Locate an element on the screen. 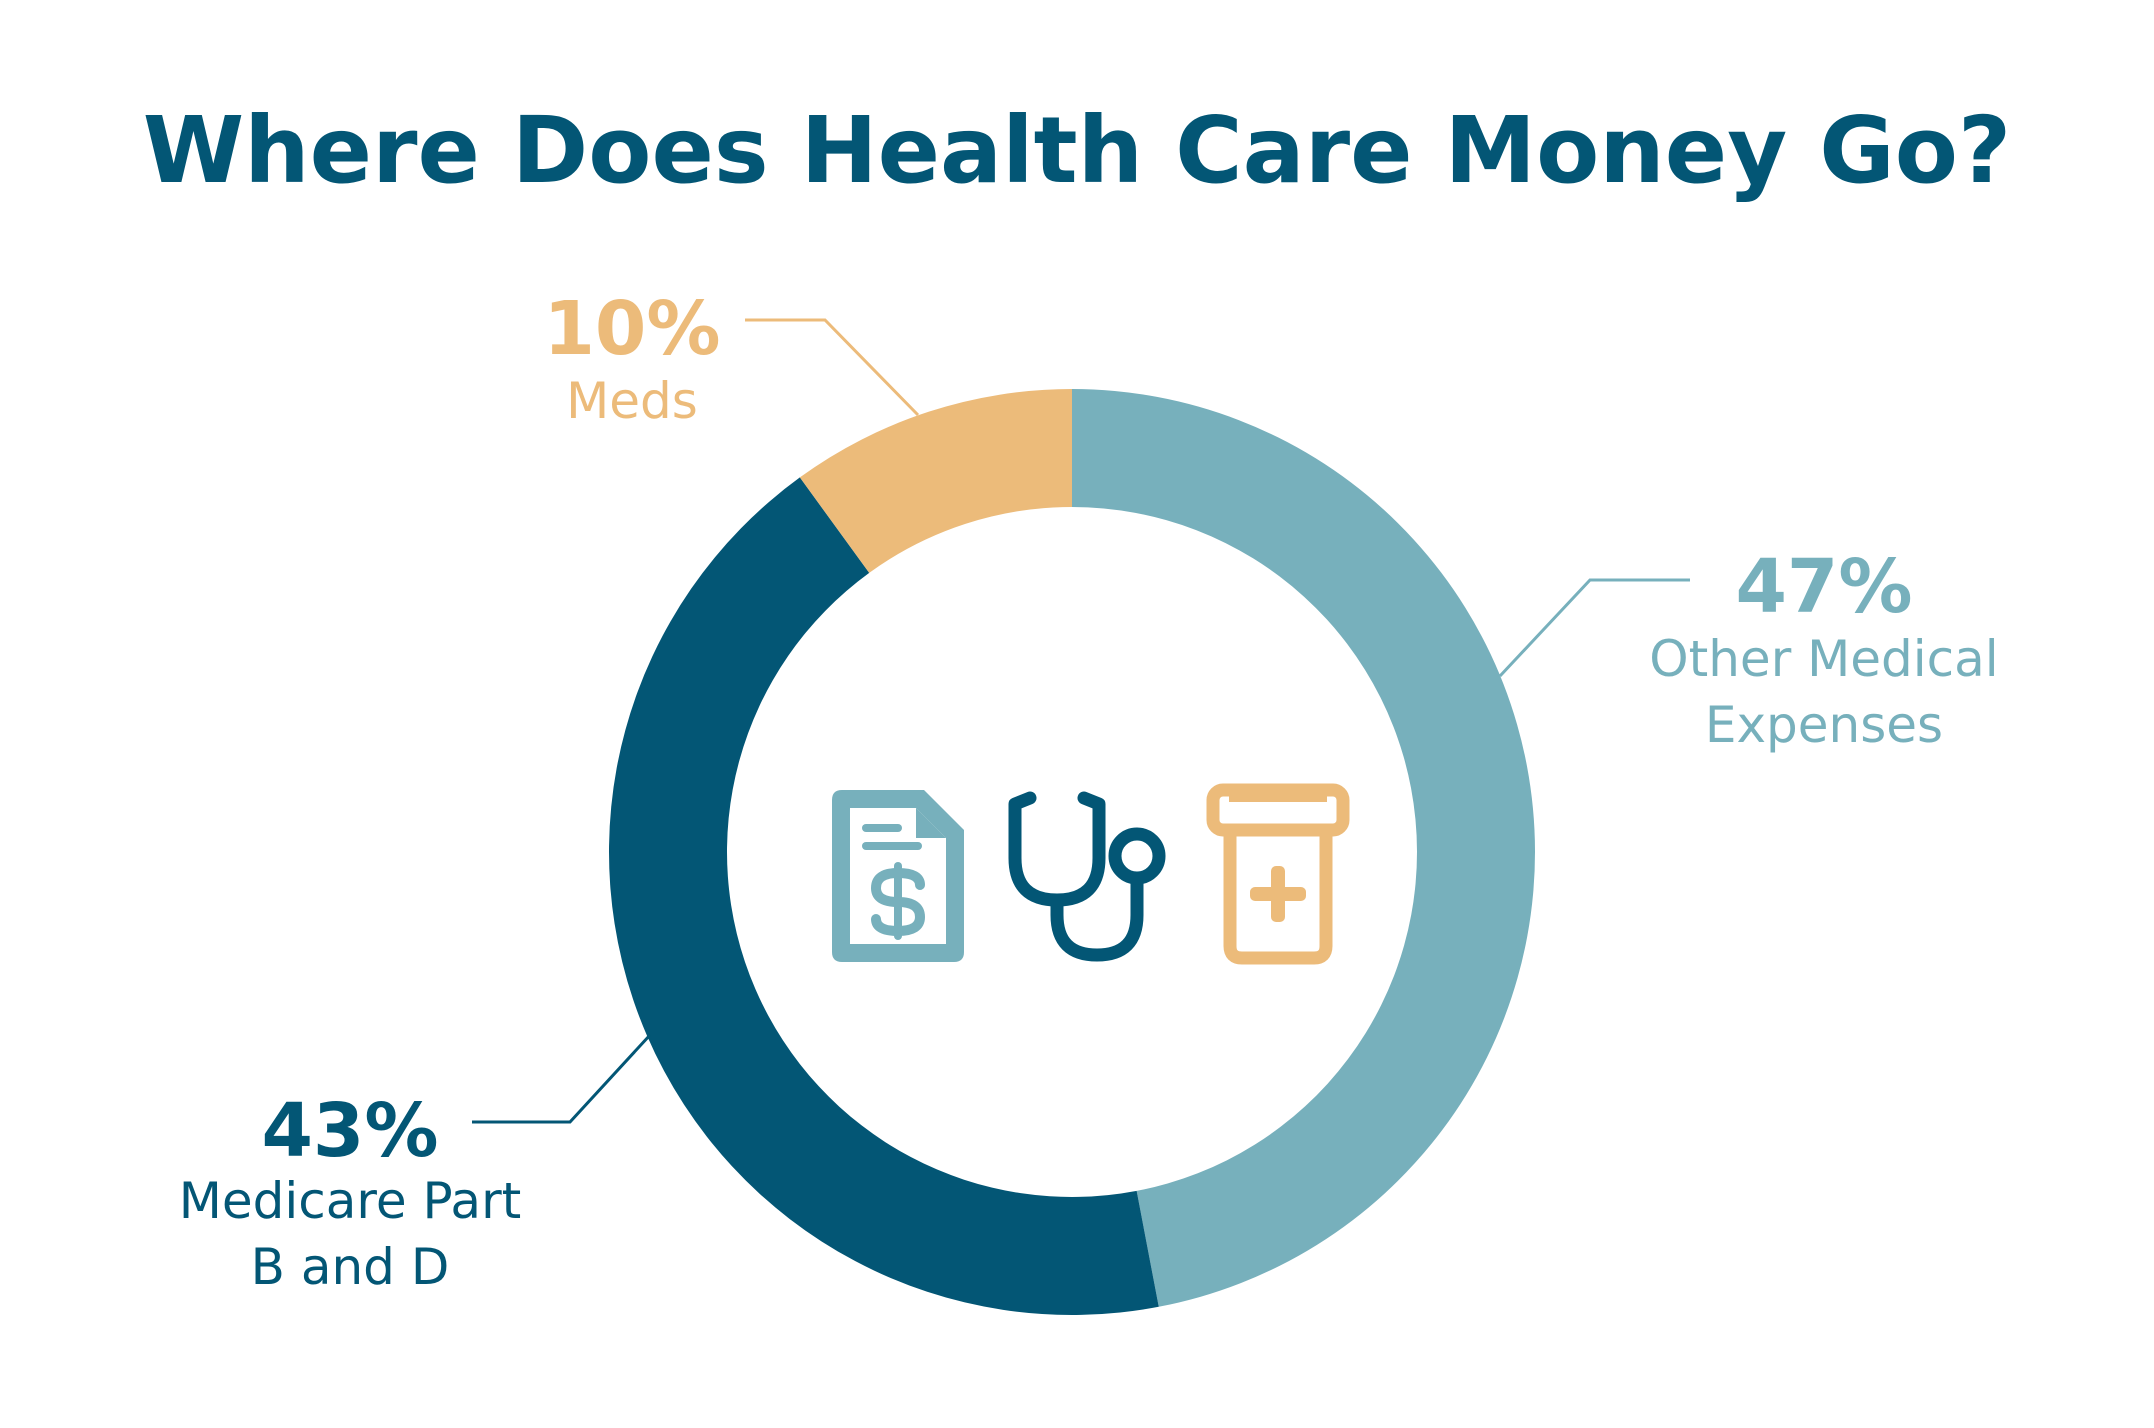  category-label-meds: Meds is located at coordinates (632, 401).